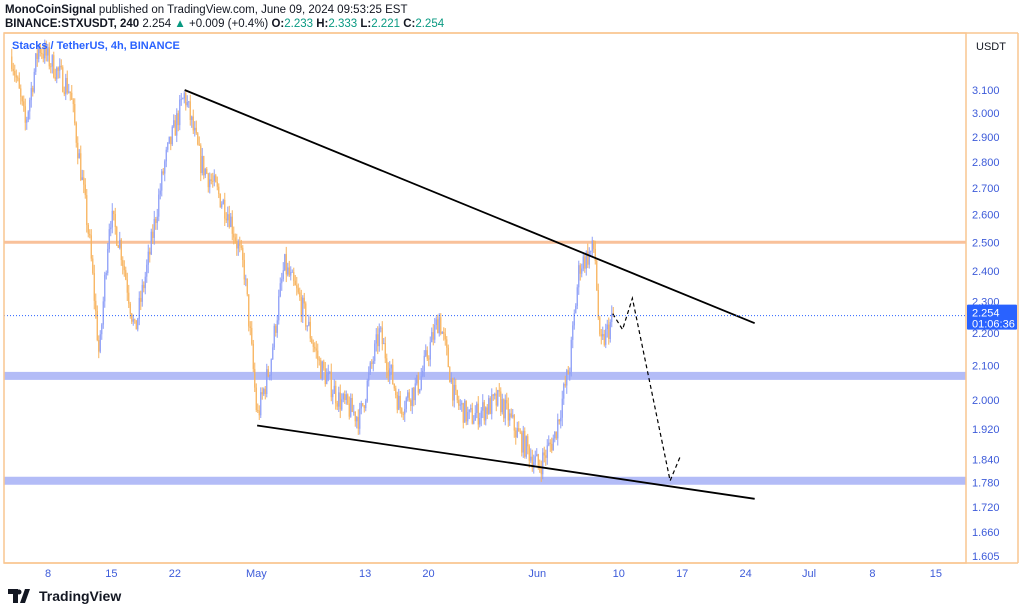  I want to click on current-price-badge, so click(992, 317).